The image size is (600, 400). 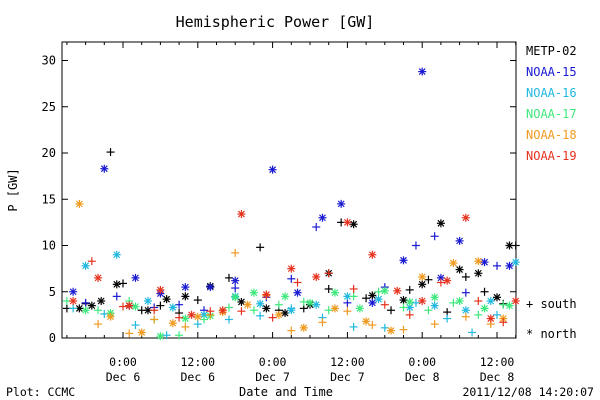 What do you see at coordinates (551, 334) in the screenshot?
I see `marker-legend-north: * north` at bounding box center [551, 334].